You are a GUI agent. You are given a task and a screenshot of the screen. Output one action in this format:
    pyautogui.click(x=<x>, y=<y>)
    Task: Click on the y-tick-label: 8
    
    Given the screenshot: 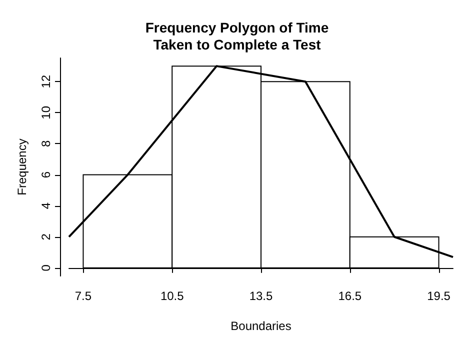 What is the action you would take?
    pyautogui.click(x=46, y=144)
    